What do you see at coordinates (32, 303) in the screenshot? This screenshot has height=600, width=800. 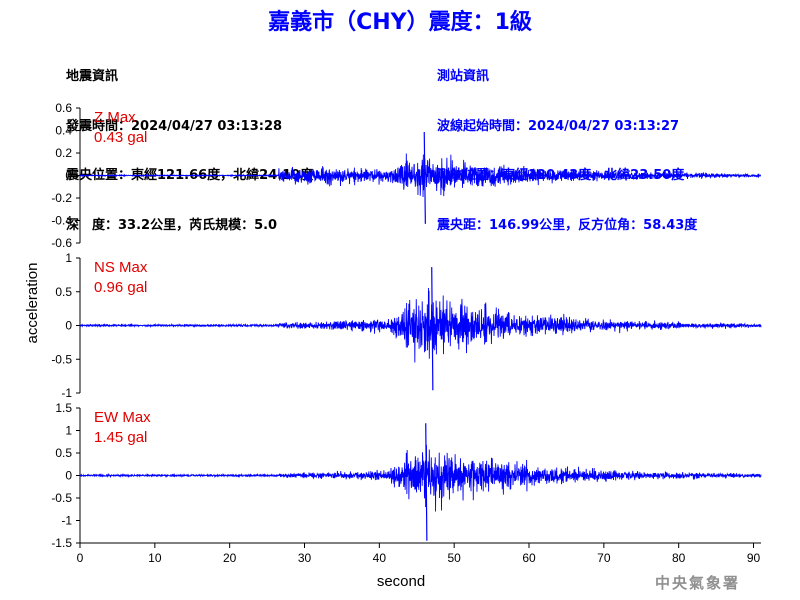 I see `y-axis-label: acceleration` at bounding box center [32, 303].